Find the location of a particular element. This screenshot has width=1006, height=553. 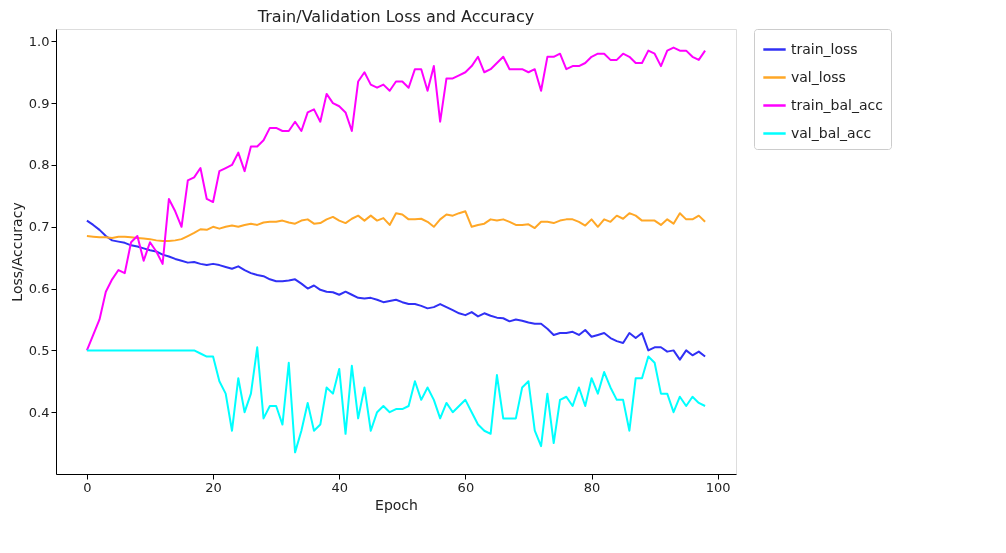

y-tick-label: 0.4 is located at coordinates (39, 412).